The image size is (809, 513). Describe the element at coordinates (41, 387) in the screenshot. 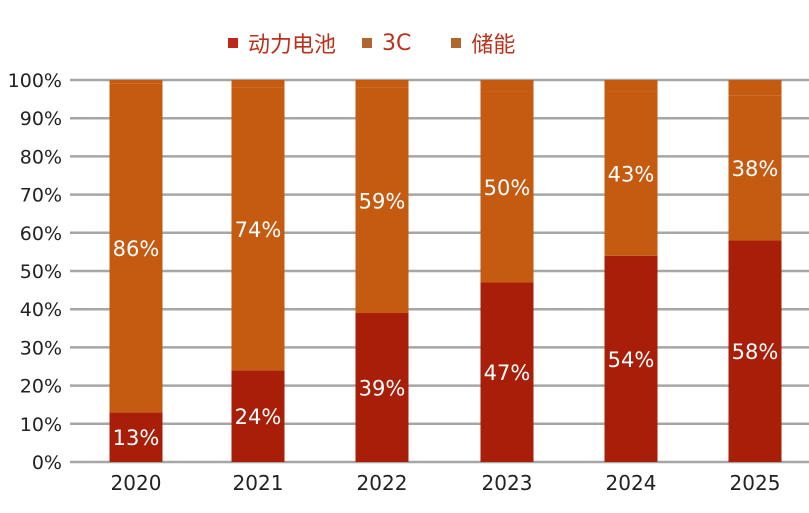

I see `y-tick-label: 20%` at that location.